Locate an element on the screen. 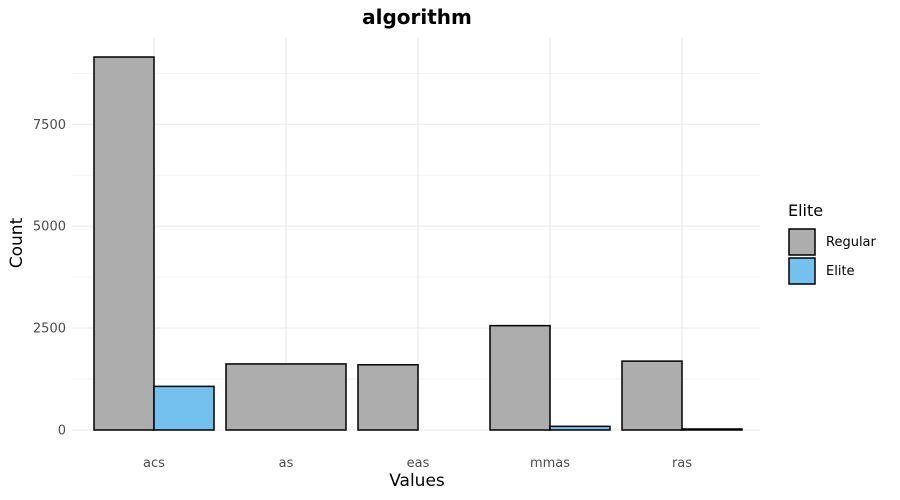  bar-elite-acs is located at coordinates (184, 408).